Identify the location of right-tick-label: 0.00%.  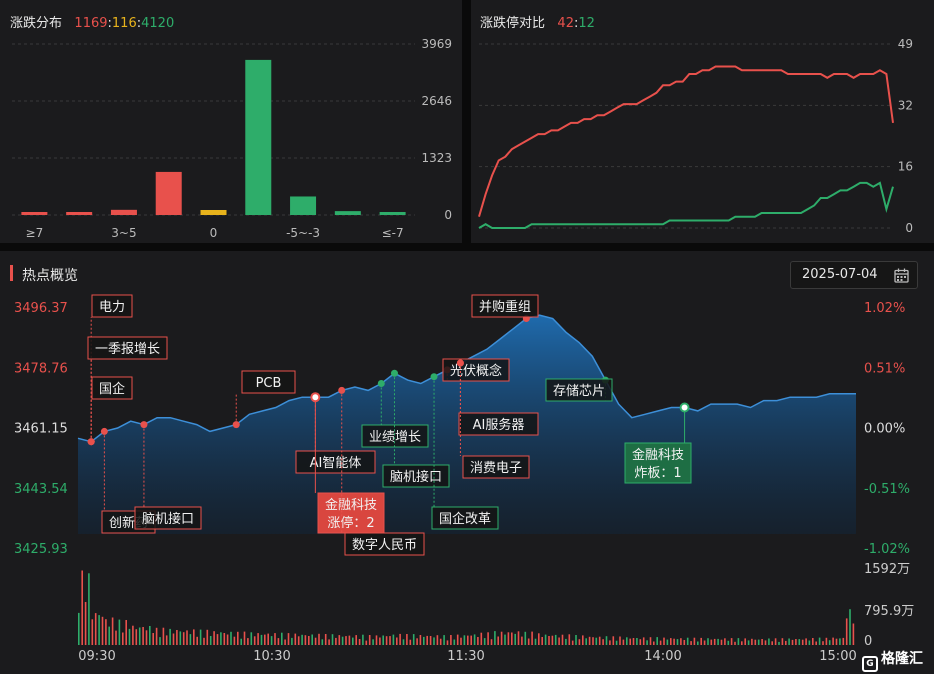
(884, 429).